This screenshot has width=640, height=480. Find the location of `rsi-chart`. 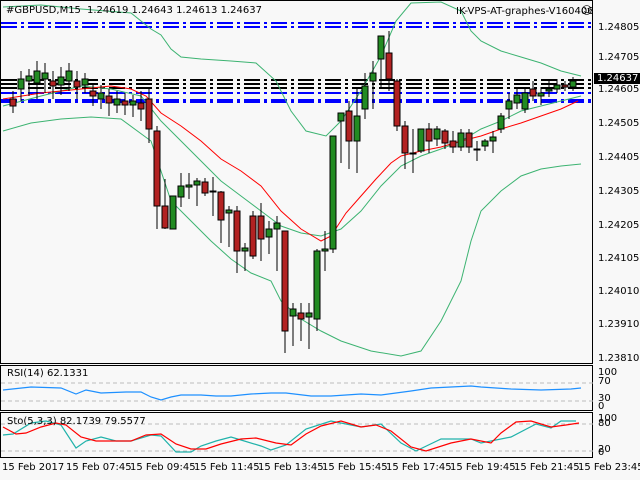

rsi-chart is located at coordinates (297, 392).